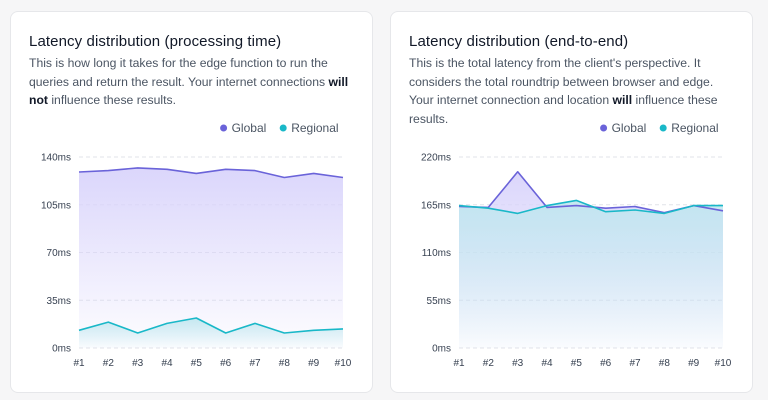  I want to click on y-tick-label: 165ms, so click(436, 205).